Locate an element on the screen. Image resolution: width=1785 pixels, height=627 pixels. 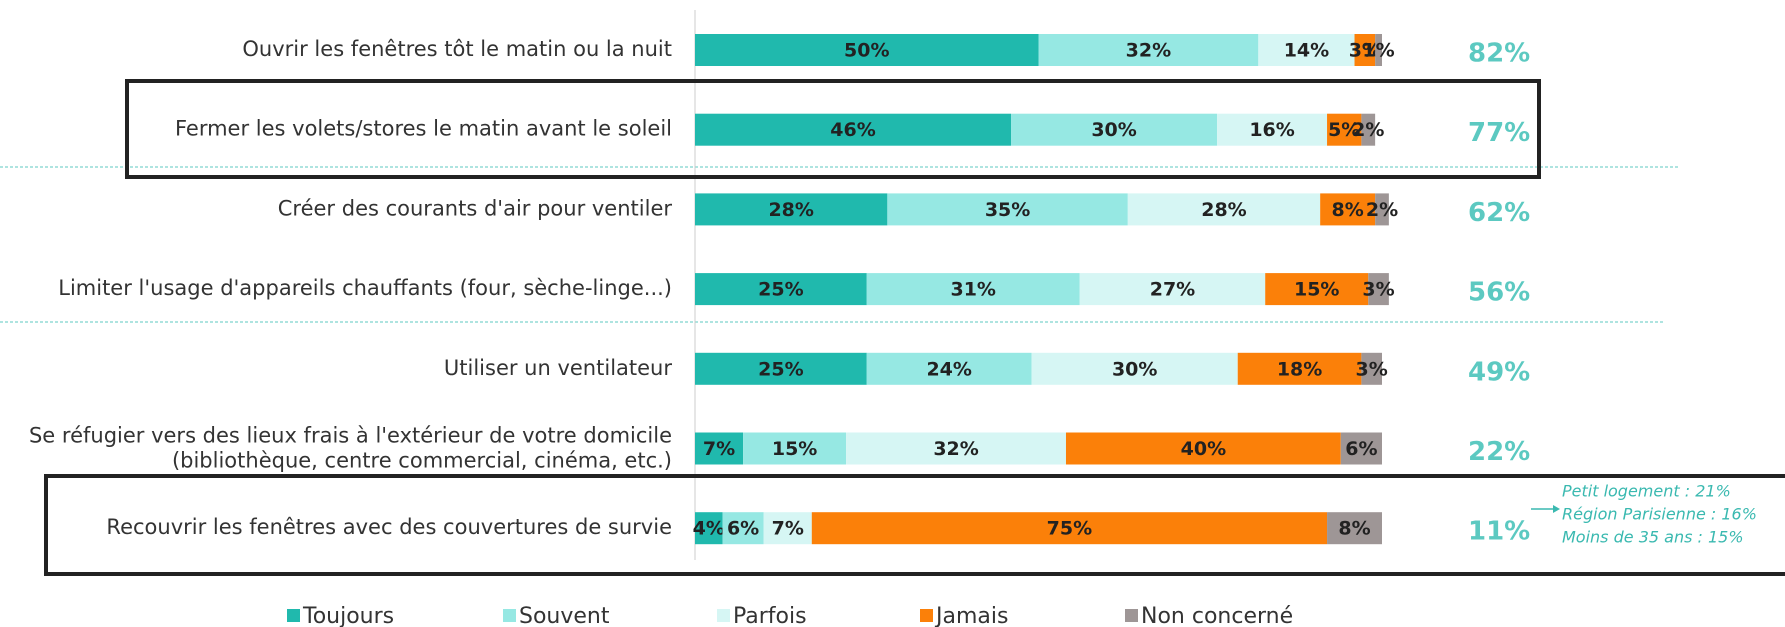
annotation: Petit logement : 21% is located at coordinates (1646, 491).